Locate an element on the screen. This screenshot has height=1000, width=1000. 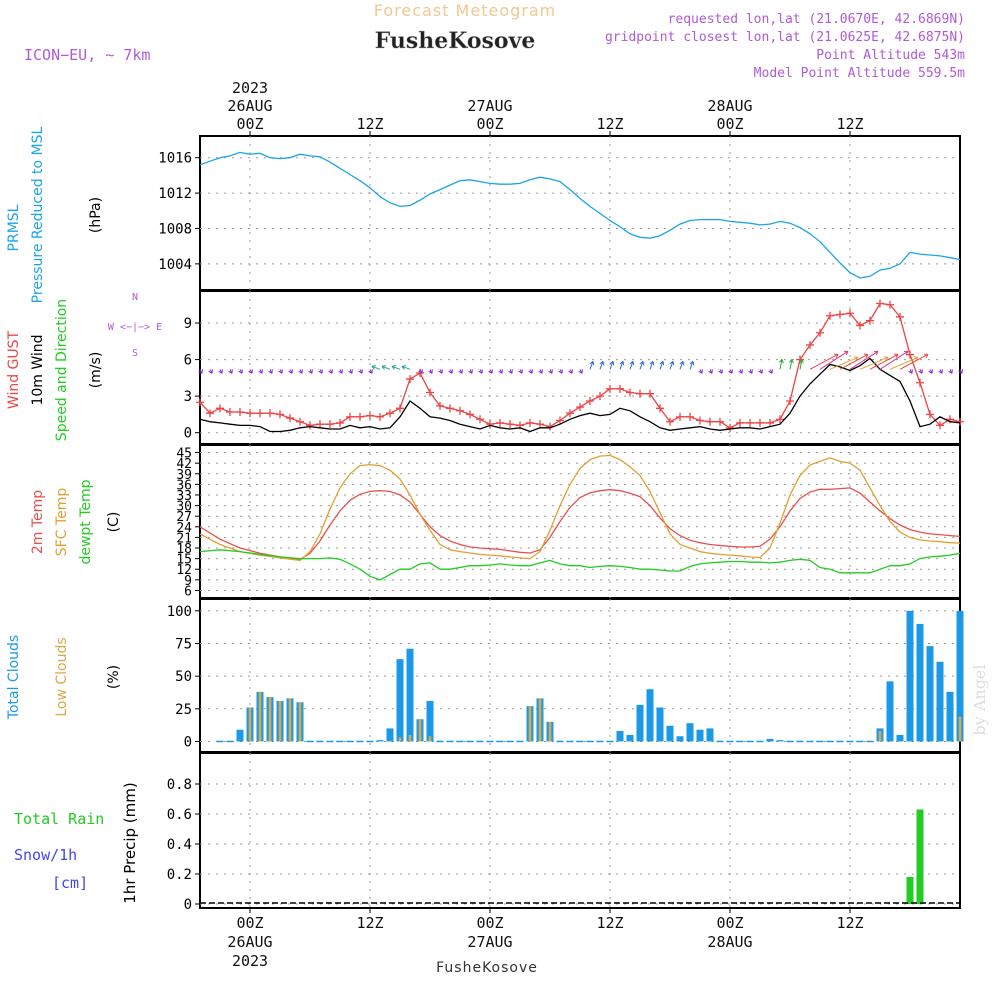
y-axis-label: 1hr Precip (mm) is located at coordinates (130, 842).